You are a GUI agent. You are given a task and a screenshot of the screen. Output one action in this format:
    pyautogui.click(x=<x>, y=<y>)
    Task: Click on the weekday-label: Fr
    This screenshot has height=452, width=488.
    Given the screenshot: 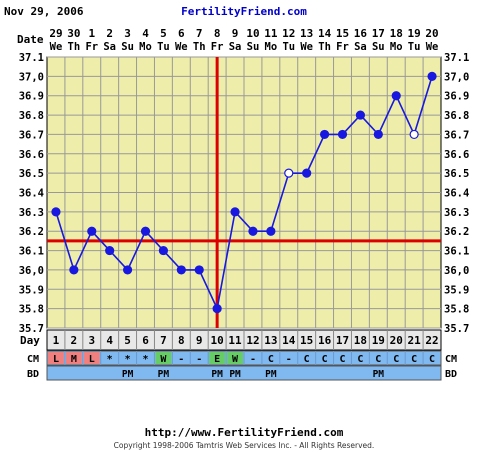 What is the action you would take?
    pyautogui.click(x=217, y=47)
    